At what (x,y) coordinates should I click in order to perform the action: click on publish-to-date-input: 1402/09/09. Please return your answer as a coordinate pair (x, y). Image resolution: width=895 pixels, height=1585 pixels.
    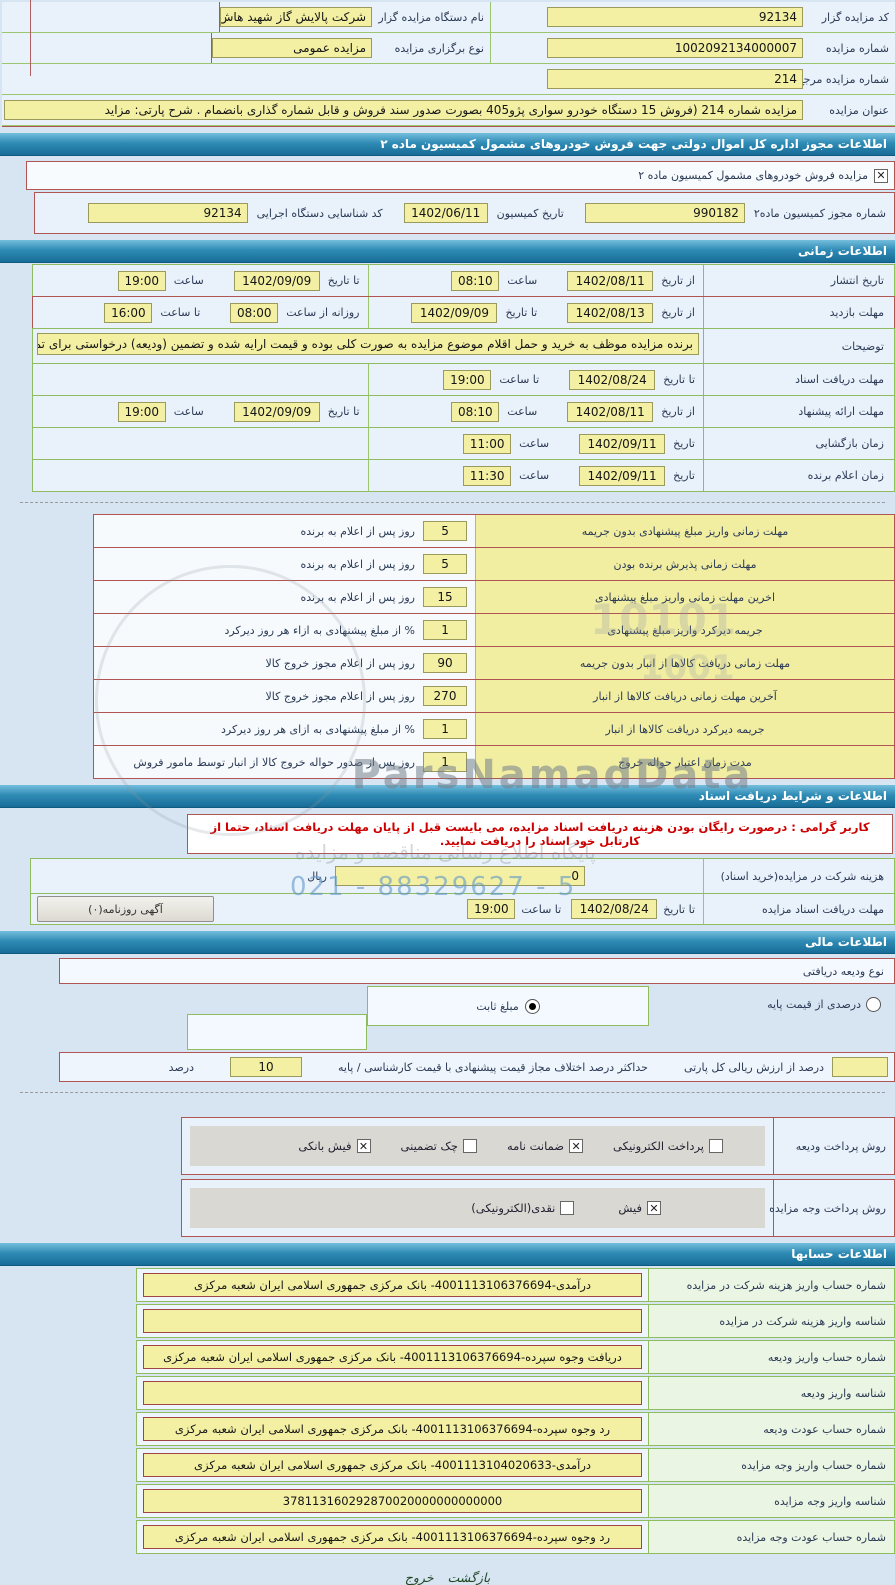
    Looking at the image, I should click on (276, 280).